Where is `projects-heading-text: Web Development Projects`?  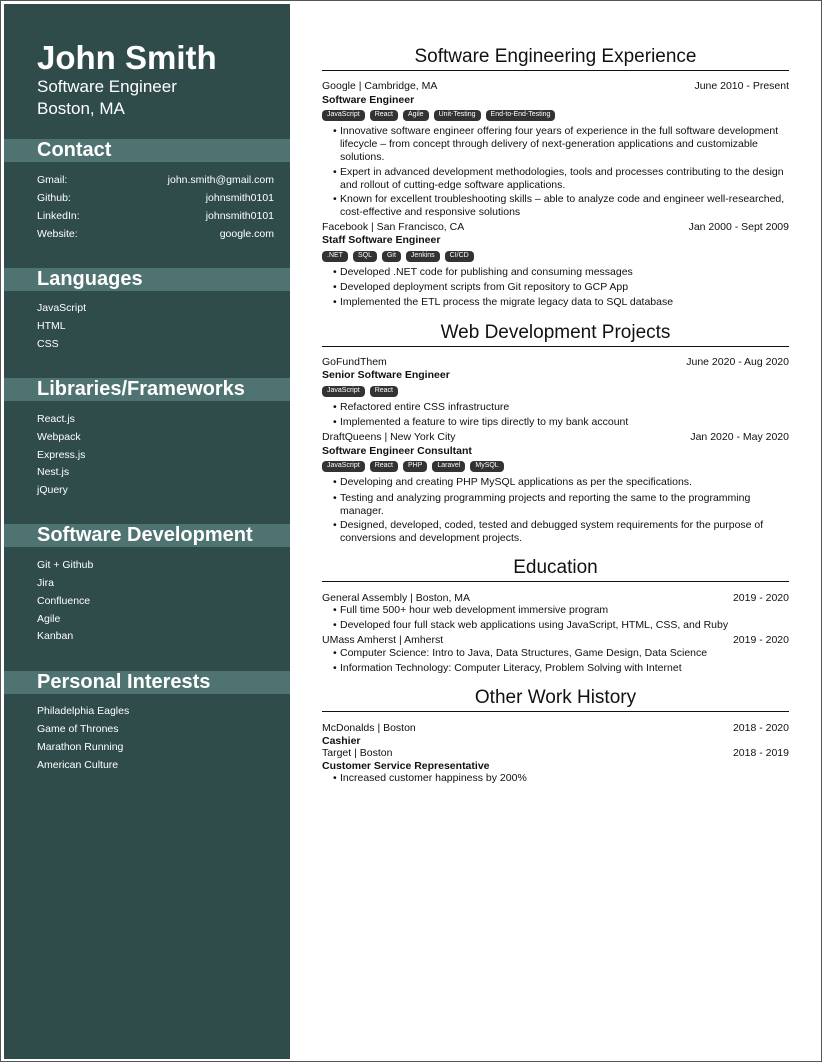
projects-heading-text: Web Development Projects is located at coordinates (555, 332).